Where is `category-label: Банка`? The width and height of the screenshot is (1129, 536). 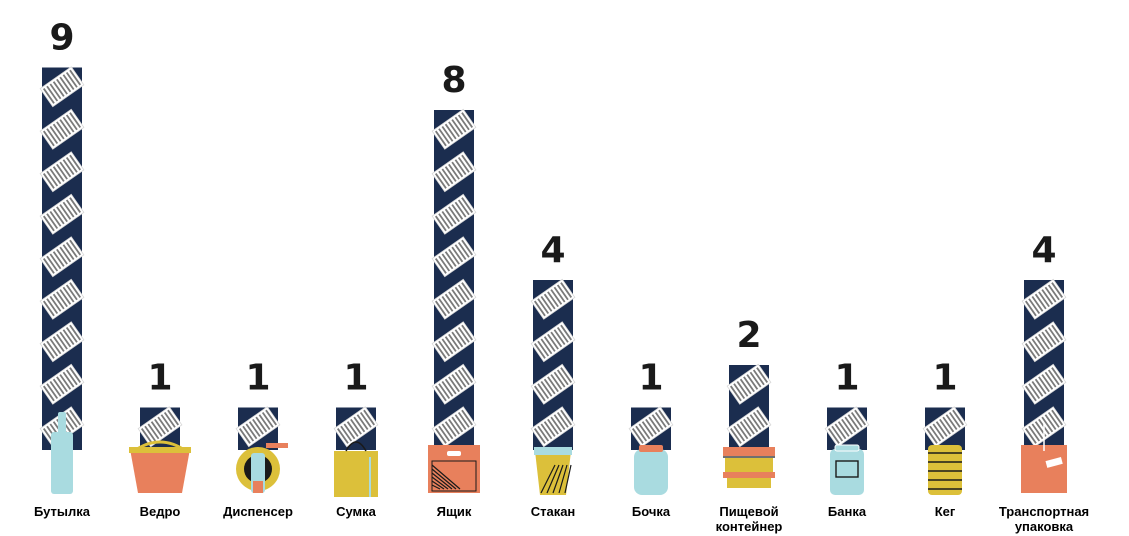
category-label: Банка is located at coordinates (847, 511).